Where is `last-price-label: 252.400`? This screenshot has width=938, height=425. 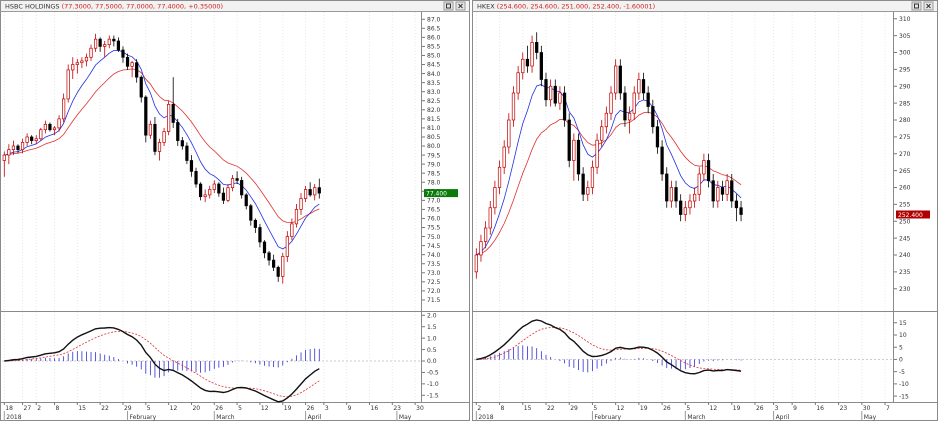
last-price-label: 252.400 is located at coordinates (910, 215).